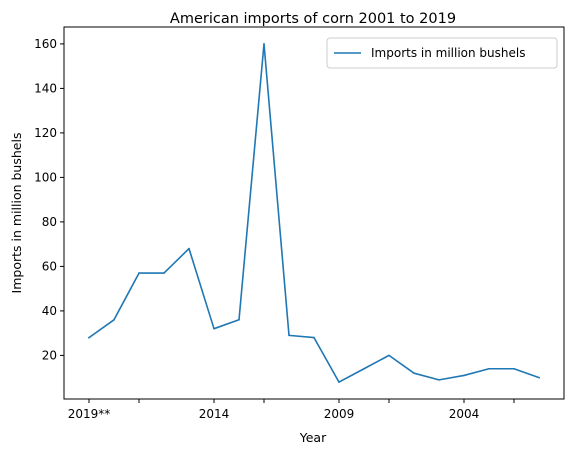  What do you see at coordinates (314, 337) in the screenshot?
I see `data-point-2010` at bounding box center [314, 337].